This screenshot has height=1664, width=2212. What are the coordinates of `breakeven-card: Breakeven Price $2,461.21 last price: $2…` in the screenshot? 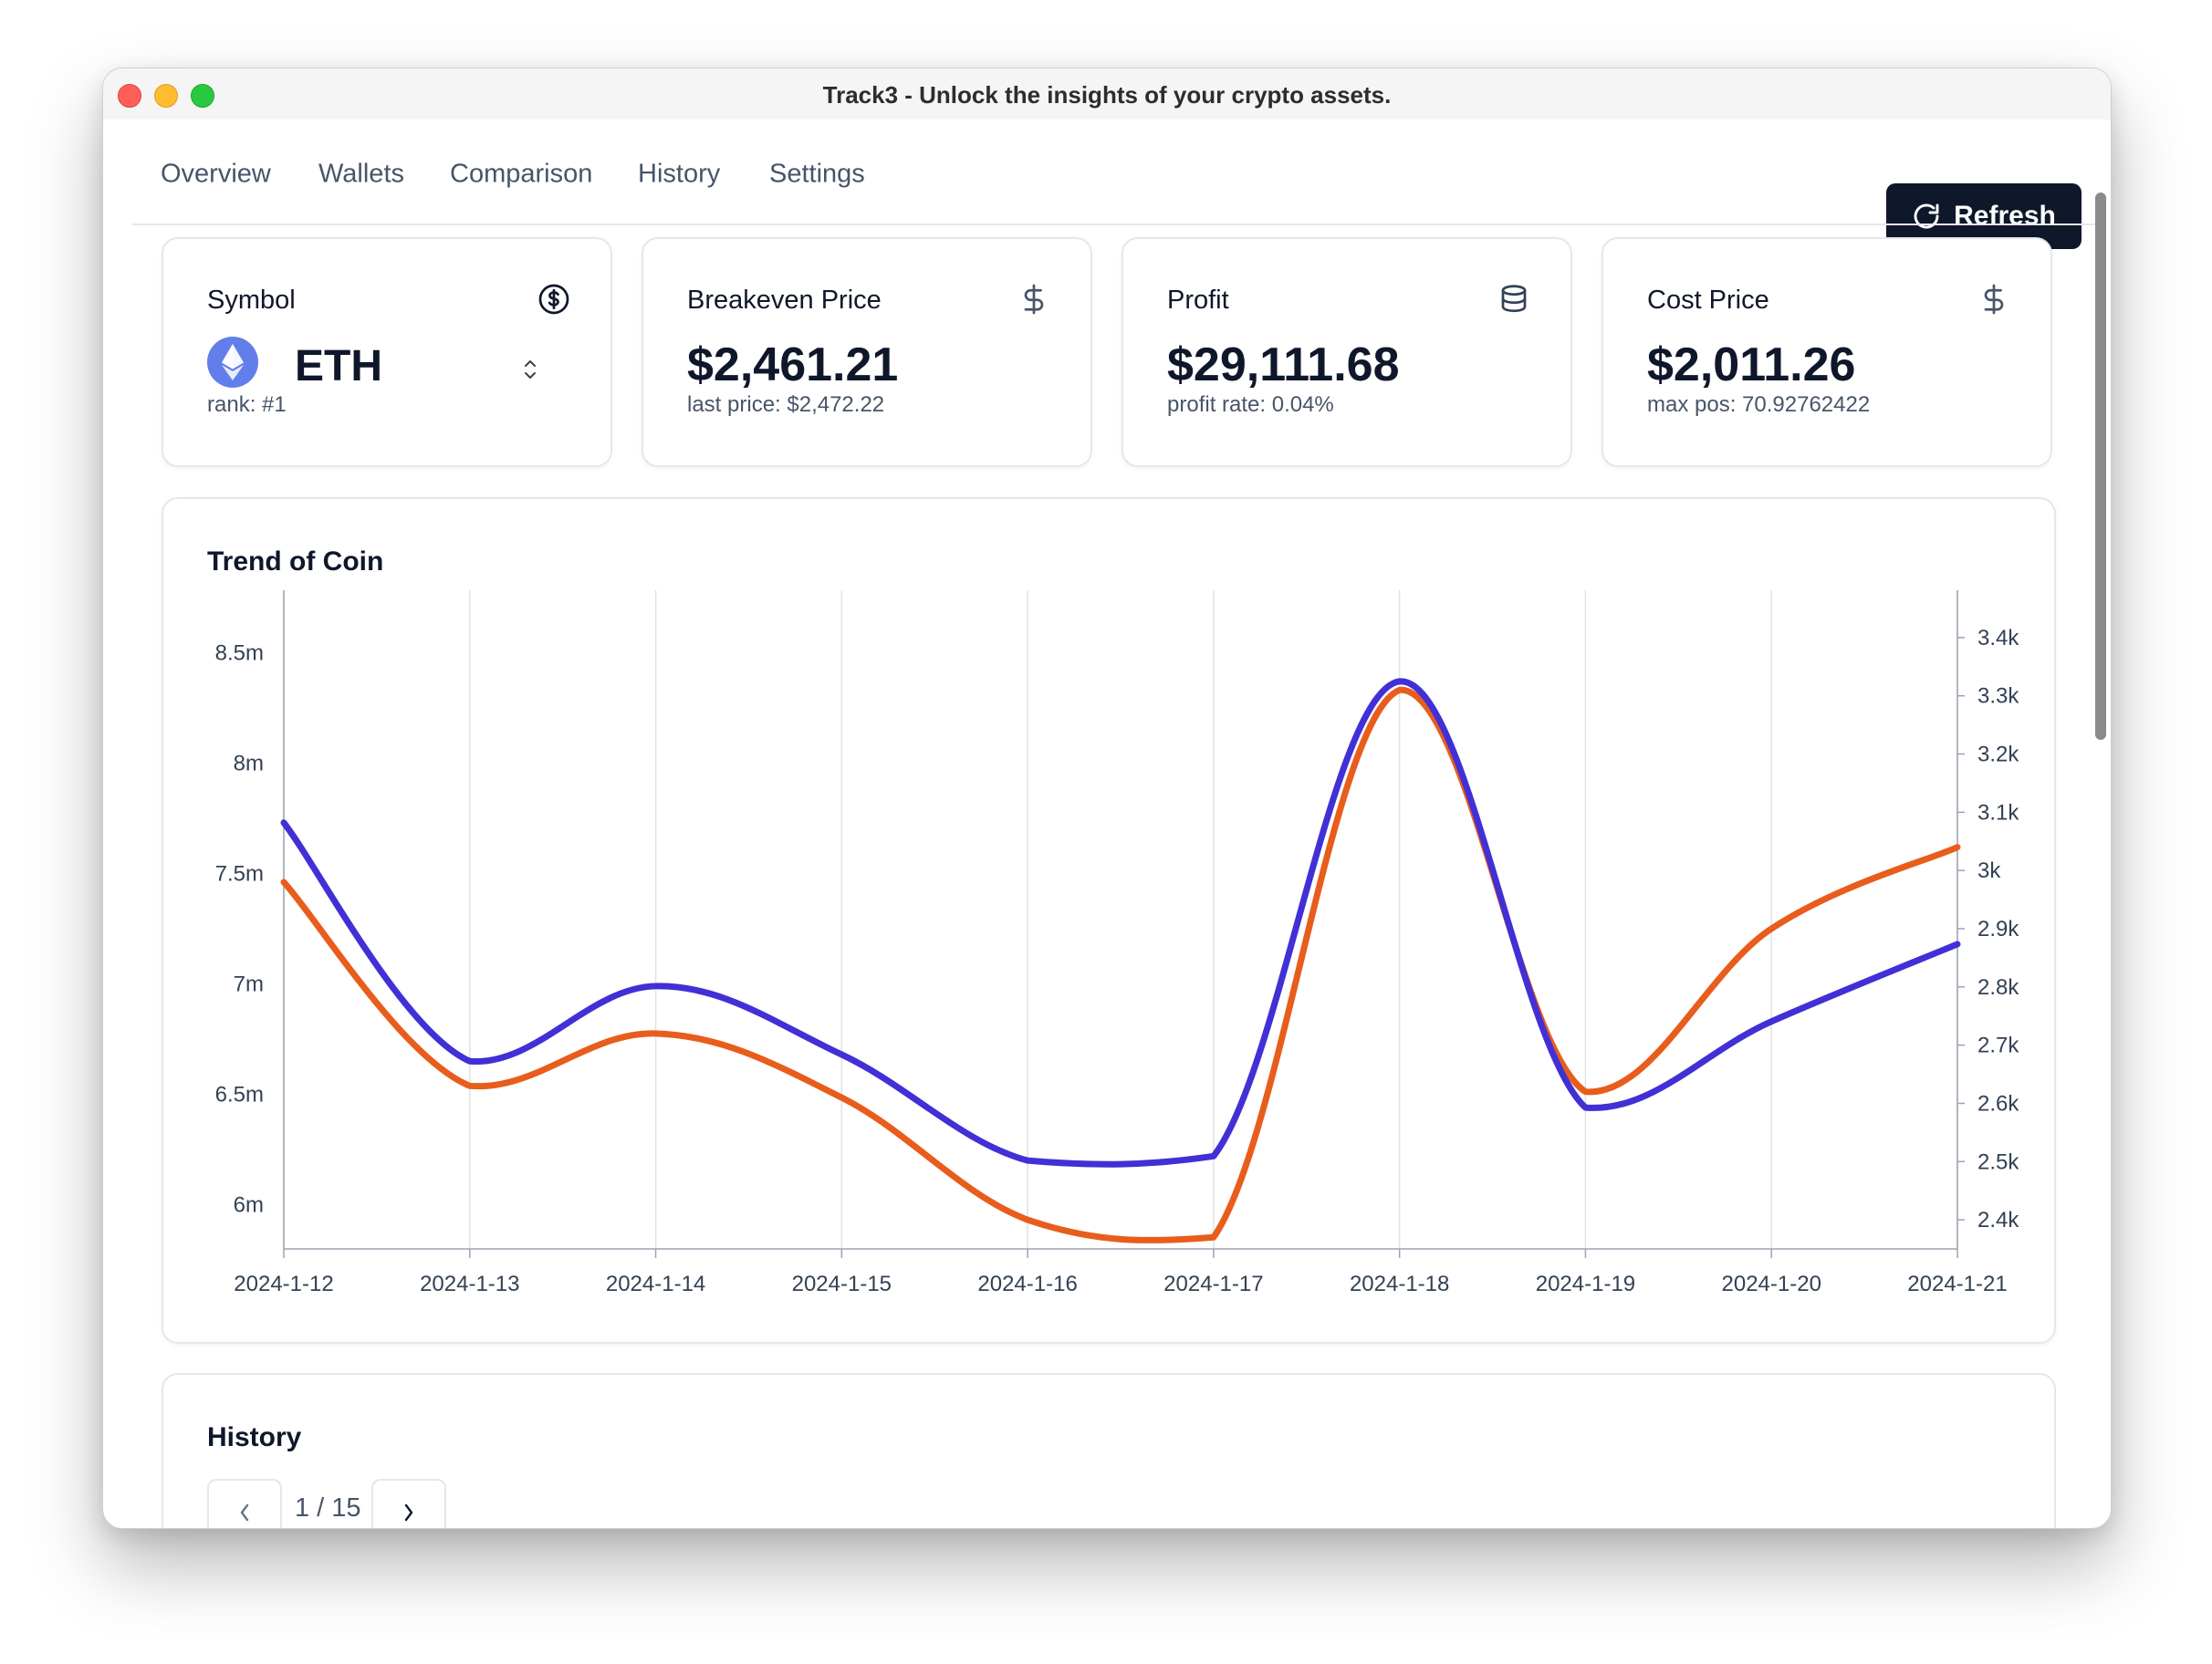 It's located at (867, 352).